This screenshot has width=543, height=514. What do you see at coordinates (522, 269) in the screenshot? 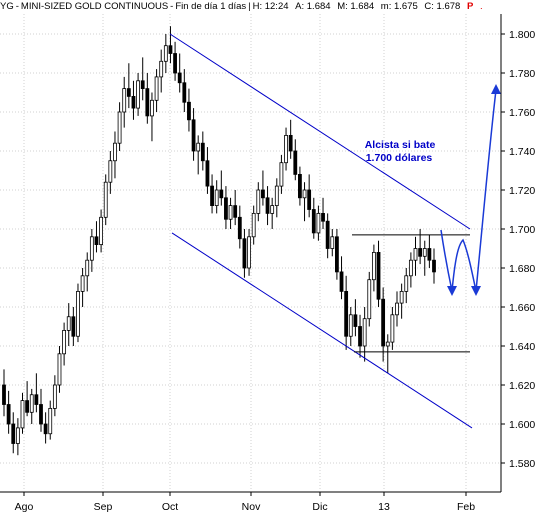
I see `y-tick-label-6: 1.680` at bounding box center [522, 269].